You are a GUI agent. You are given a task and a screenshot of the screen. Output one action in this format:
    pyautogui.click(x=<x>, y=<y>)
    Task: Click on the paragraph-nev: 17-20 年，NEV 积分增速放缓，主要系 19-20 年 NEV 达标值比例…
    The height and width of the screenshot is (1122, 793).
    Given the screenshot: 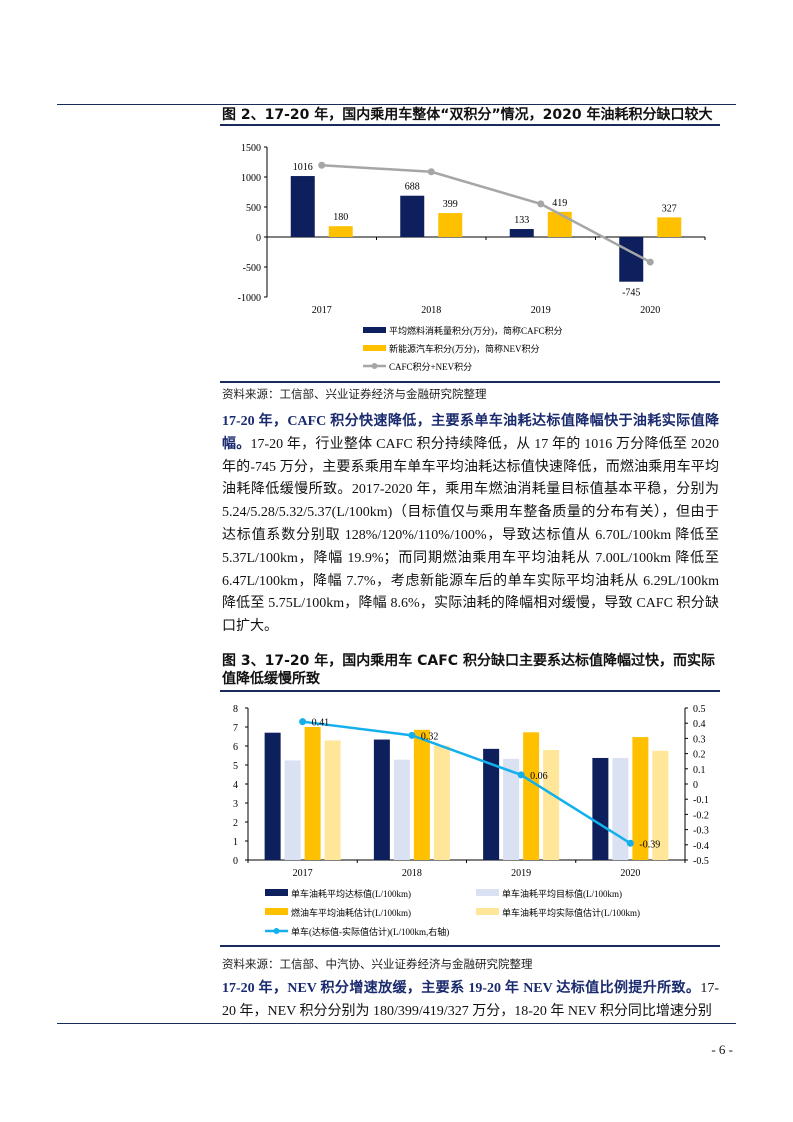 What is the action you would take?
    pyautogui.click(x=470, y=1001)
    